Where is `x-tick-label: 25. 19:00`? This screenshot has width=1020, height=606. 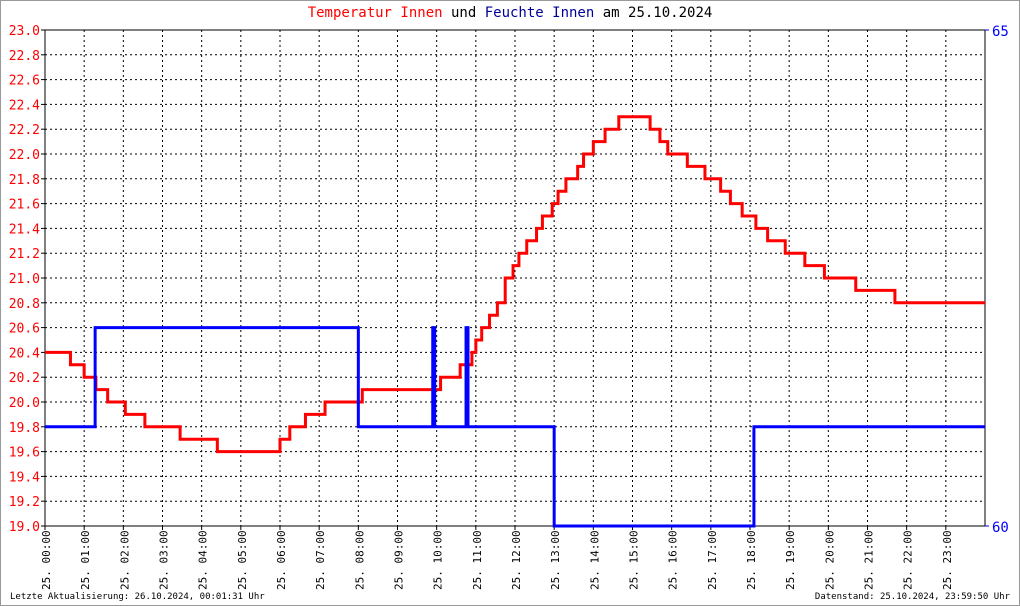
x-tick-label: 25. 19:00 is located at coordinates (790, 560).